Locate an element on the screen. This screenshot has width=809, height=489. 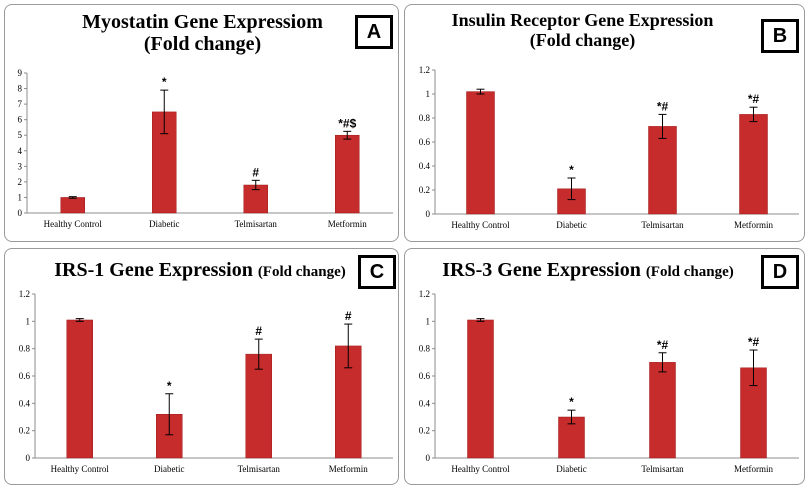
y-tick-label: 6 is located at coordinates (20, 120).